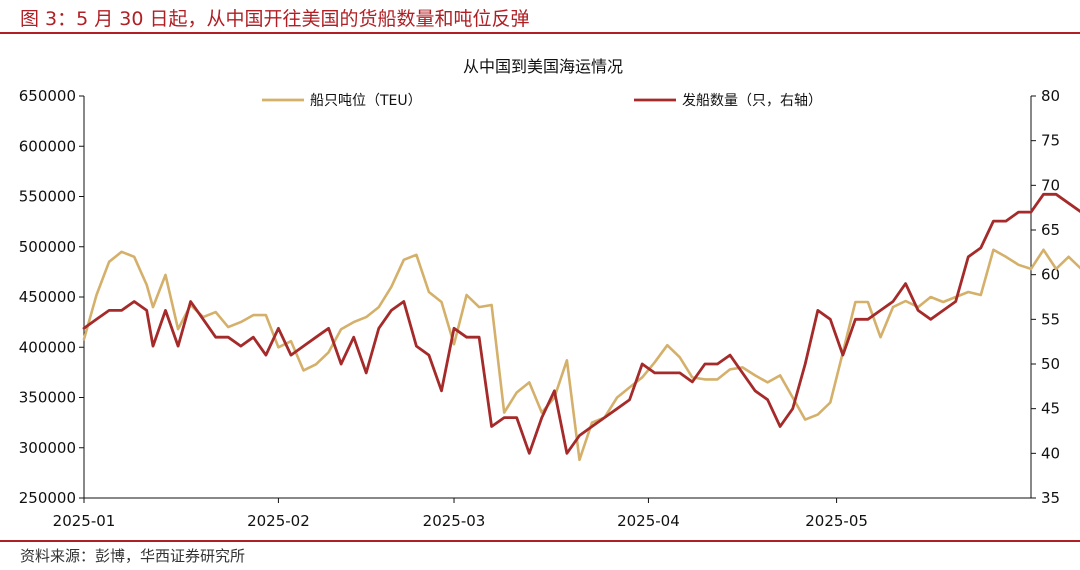  I want to click on x-tick-label: 2025-02, so click(278, 521).